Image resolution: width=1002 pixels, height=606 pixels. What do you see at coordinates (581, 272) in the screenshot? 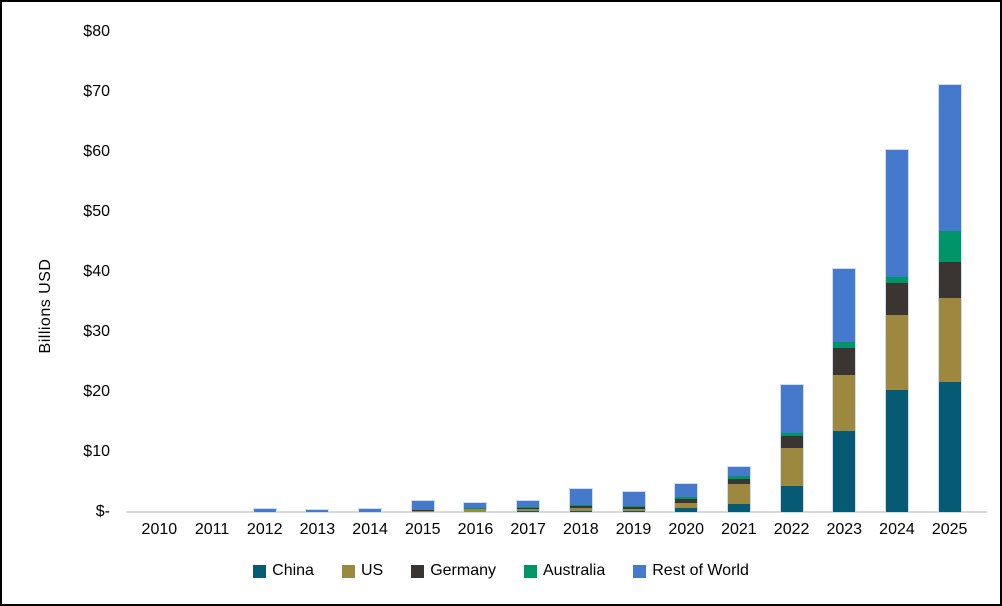
I see `bar-column-2018` at bounding box center [581, 272].